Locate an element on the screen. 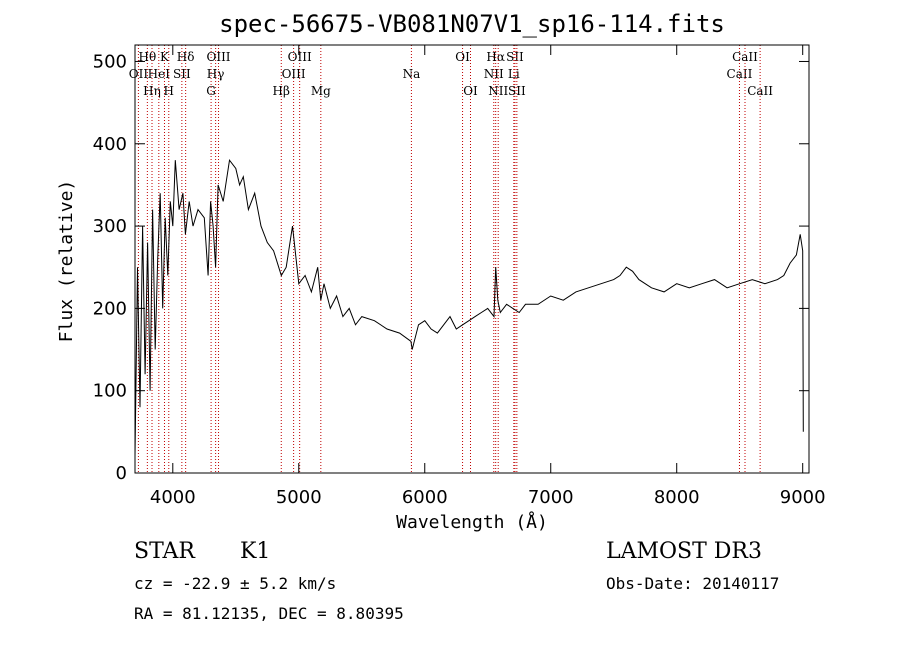  line-label-4: K is located at coordinates (165, 57).